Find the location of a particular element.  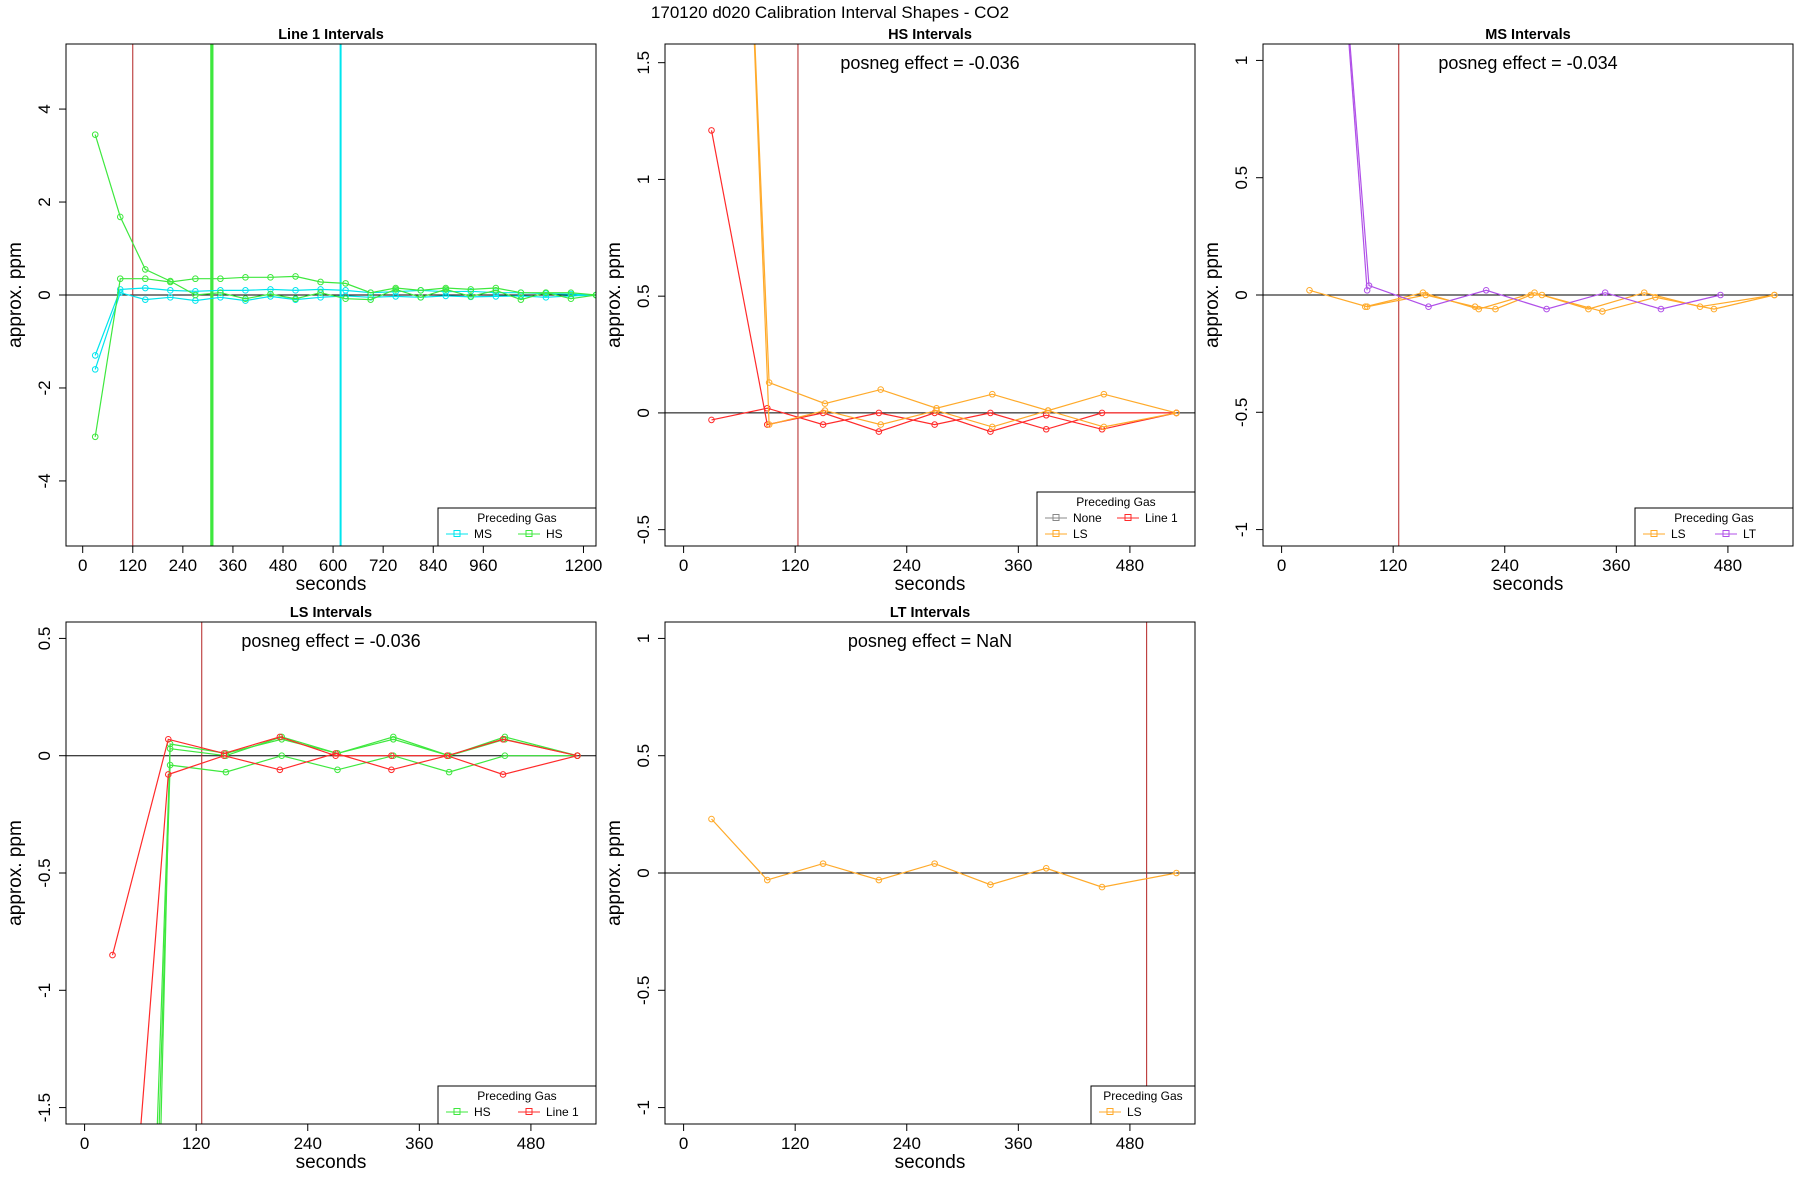

legend-entry-line-1: Line 1 is located at coordinates (562, 1112).